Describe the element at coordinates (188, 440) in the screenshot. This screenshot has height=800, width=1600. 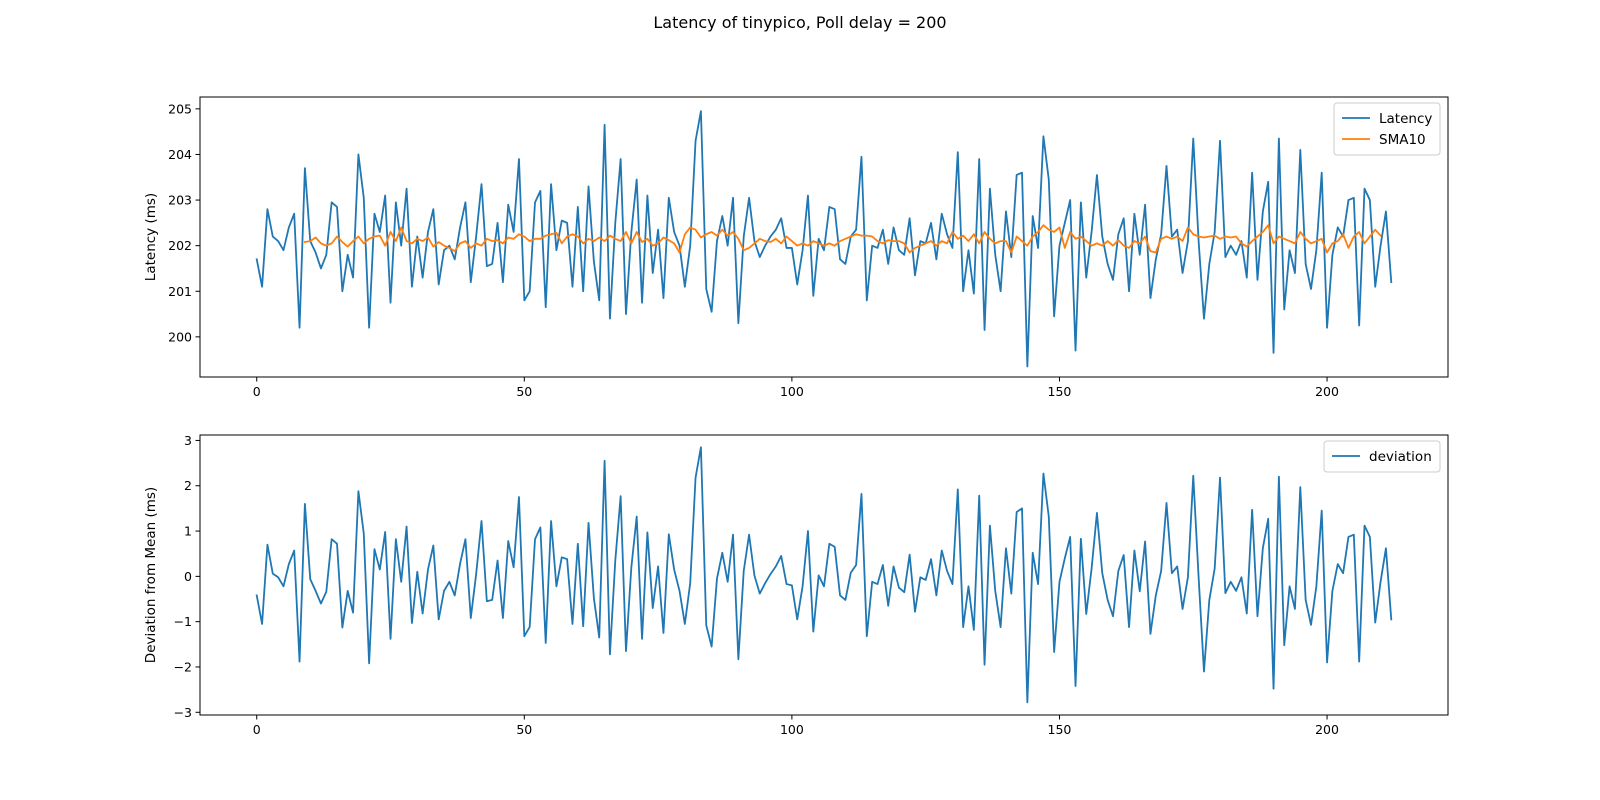
I see `y-tick-label: 3` at that location.